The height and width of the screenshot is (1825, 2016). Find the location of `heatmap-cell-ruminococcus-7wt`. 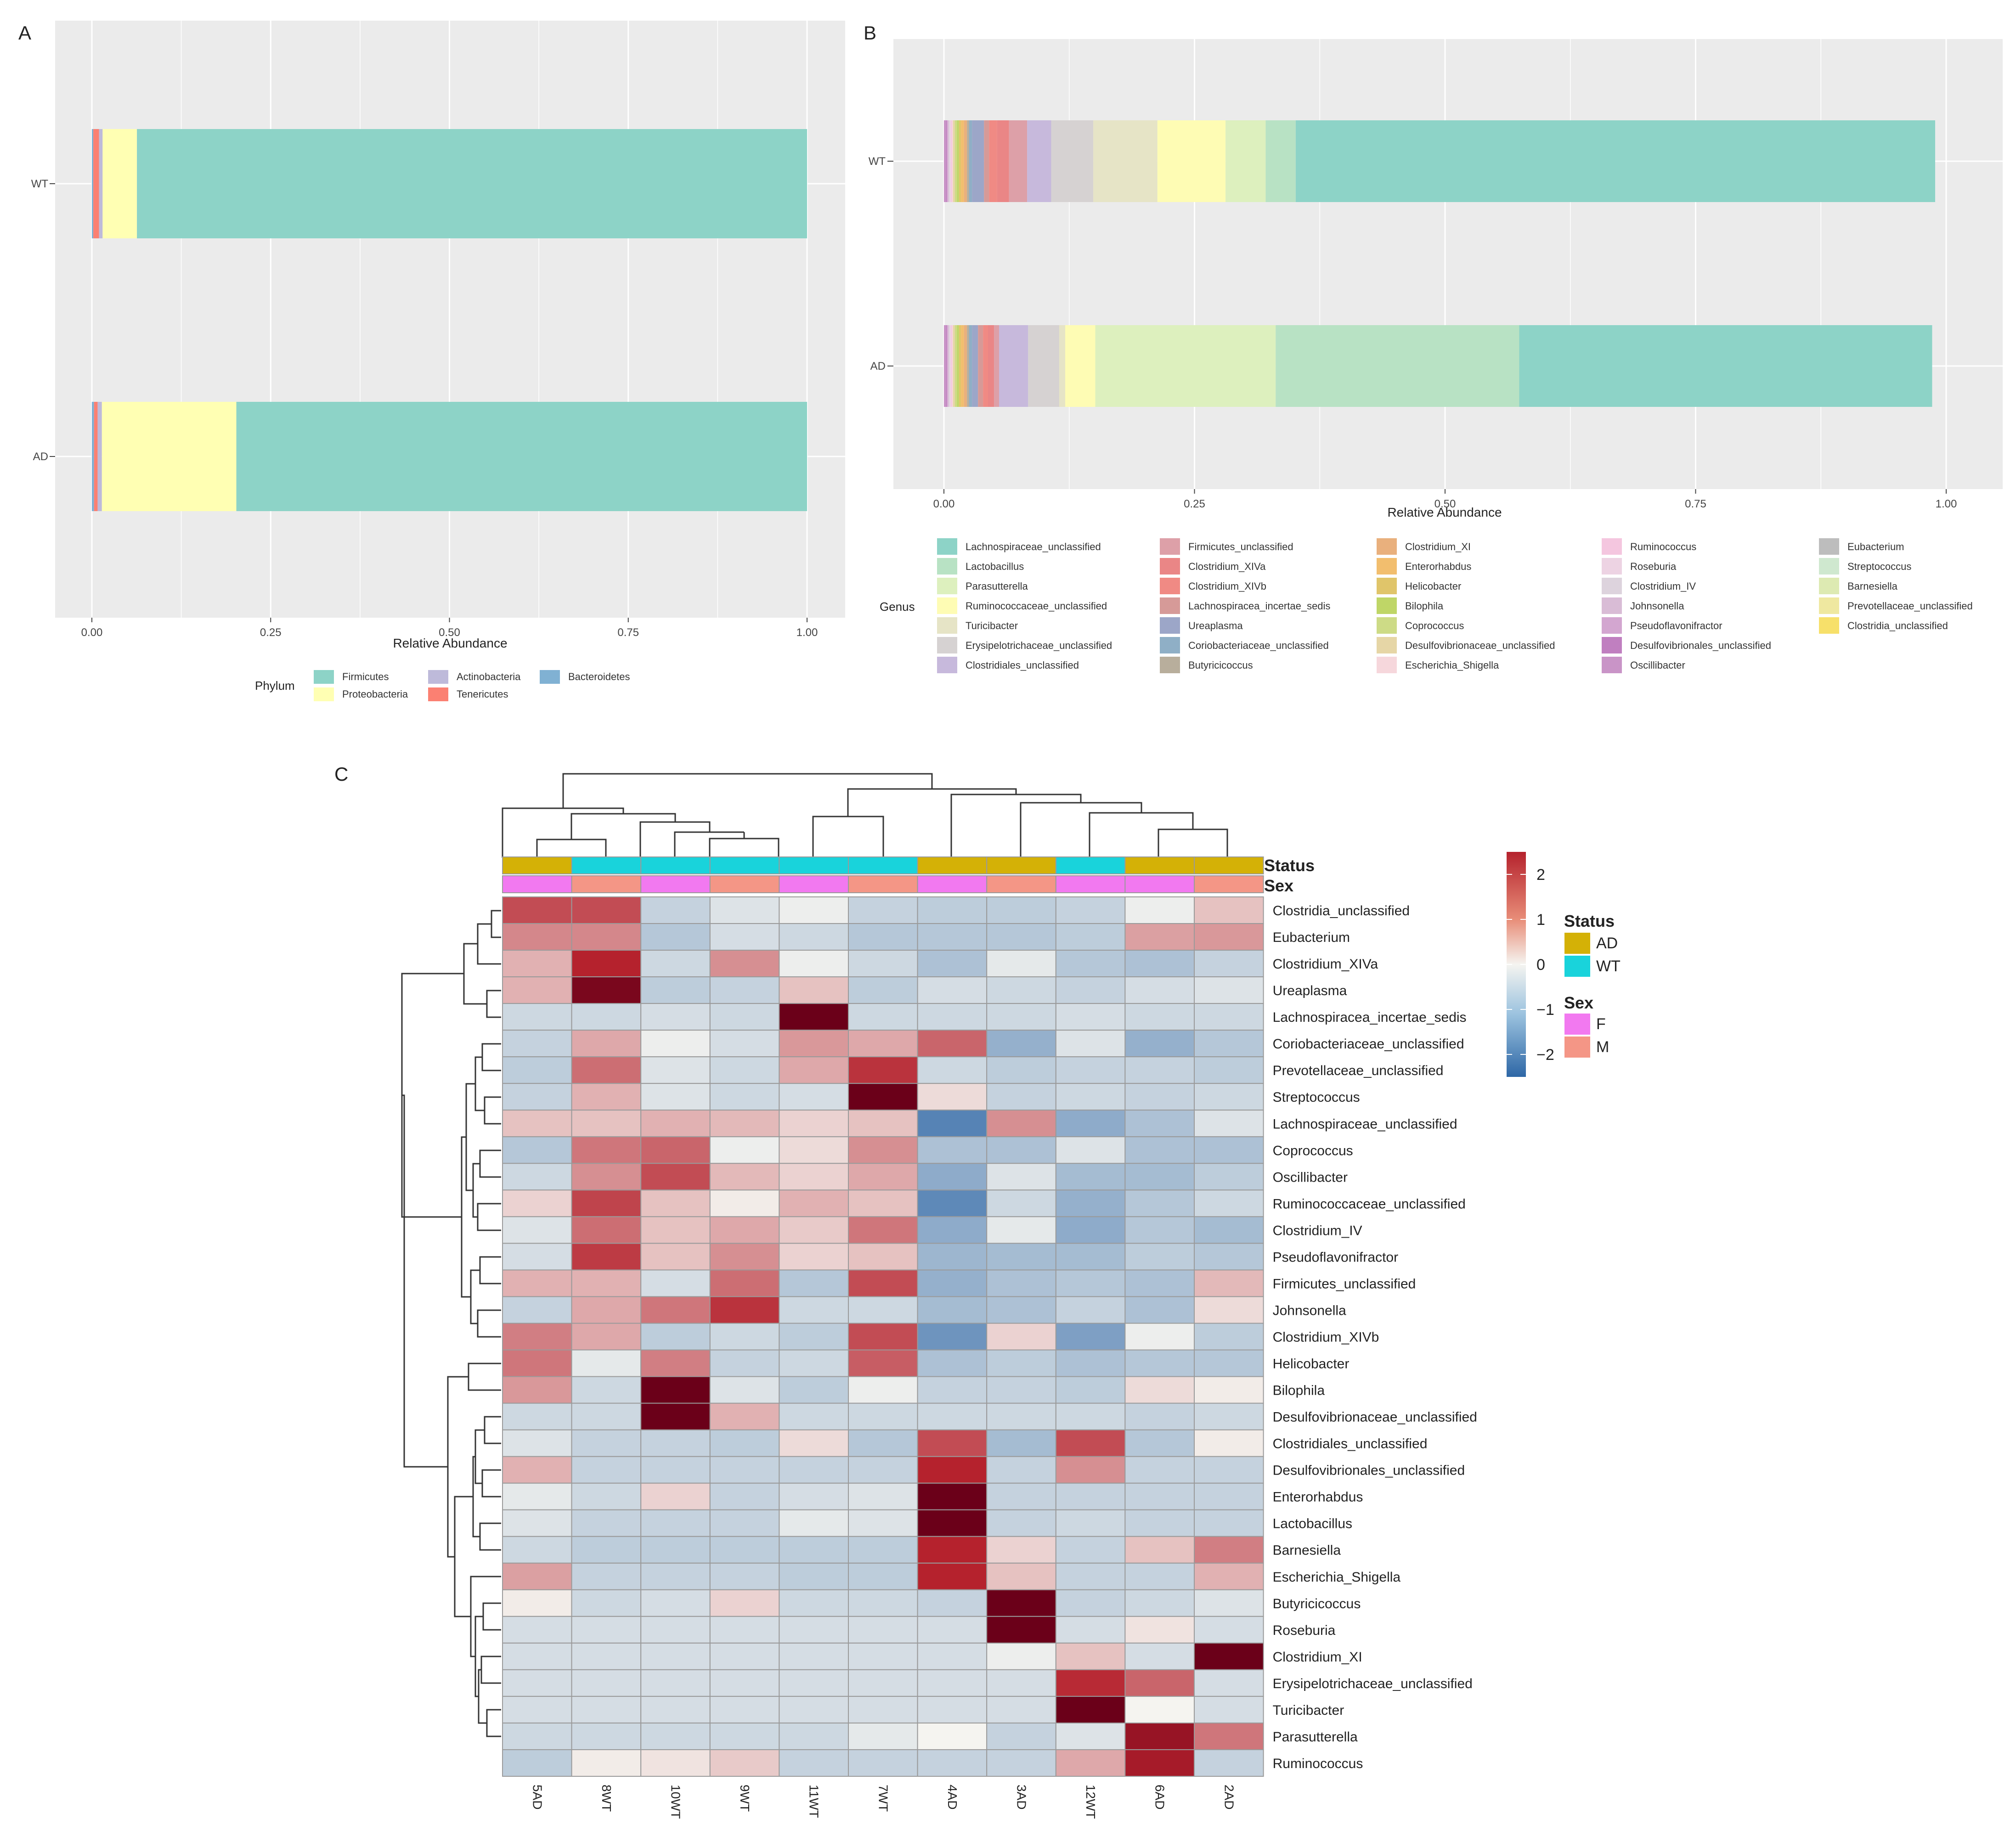

heatmap-cell-ruminococcus-7wt is located at coordinates (883, 1763).